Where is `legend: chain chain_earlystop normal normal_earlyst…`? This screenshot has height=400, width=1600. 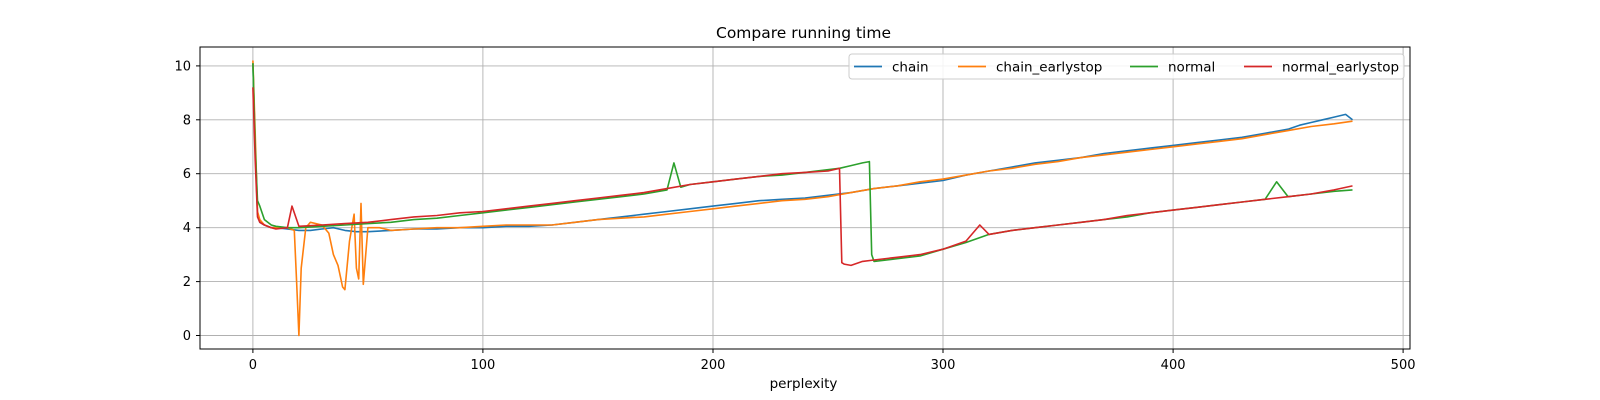 legend: chain chain_earlystop normal normal_earlyst… is located at coordinates (1126, 66).